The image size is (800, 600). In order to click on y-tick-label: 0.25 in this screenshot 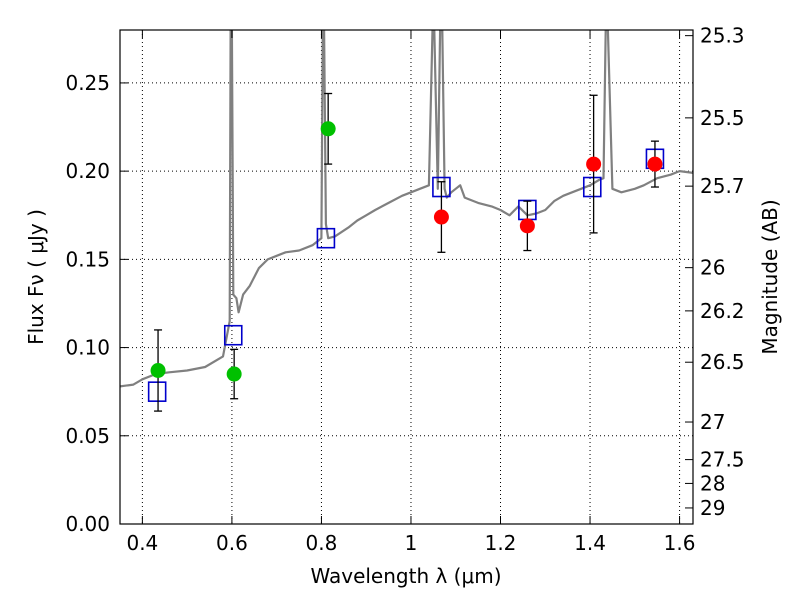, I will do `click(87, 83)`.